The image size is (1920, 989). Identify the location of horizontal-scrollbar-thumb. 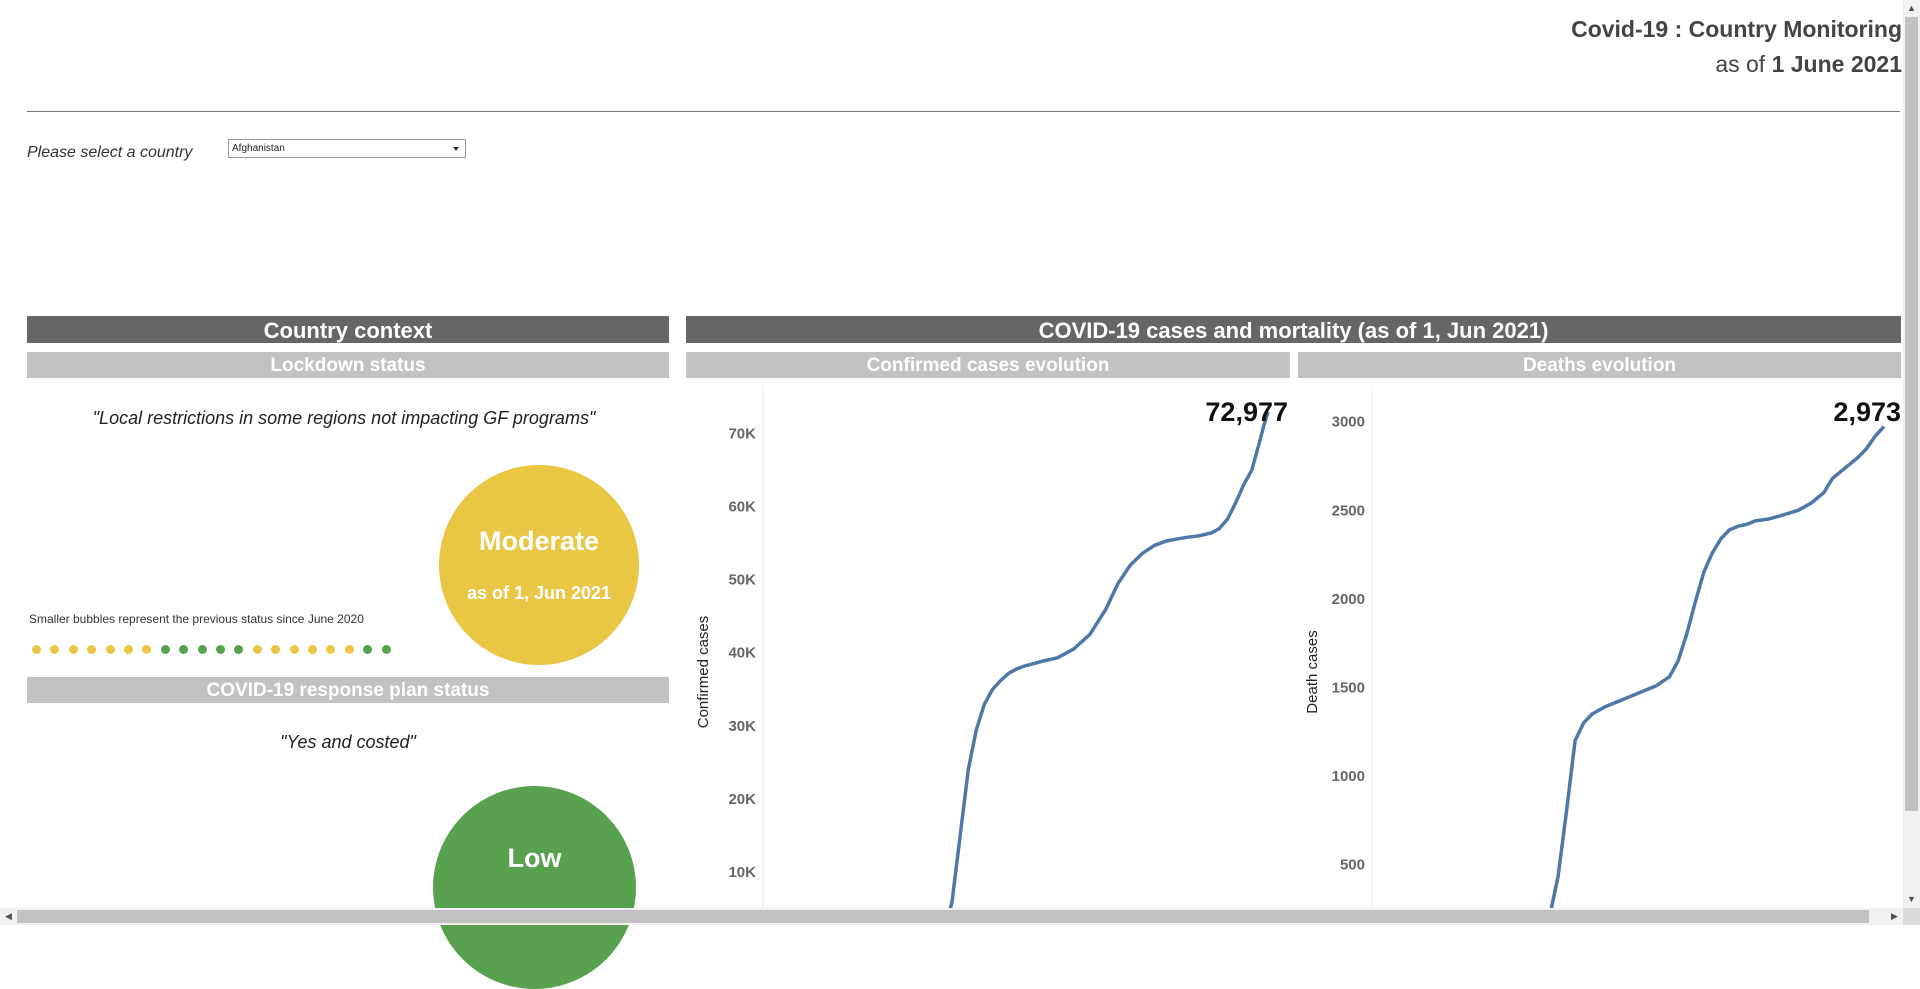
(943, 916).